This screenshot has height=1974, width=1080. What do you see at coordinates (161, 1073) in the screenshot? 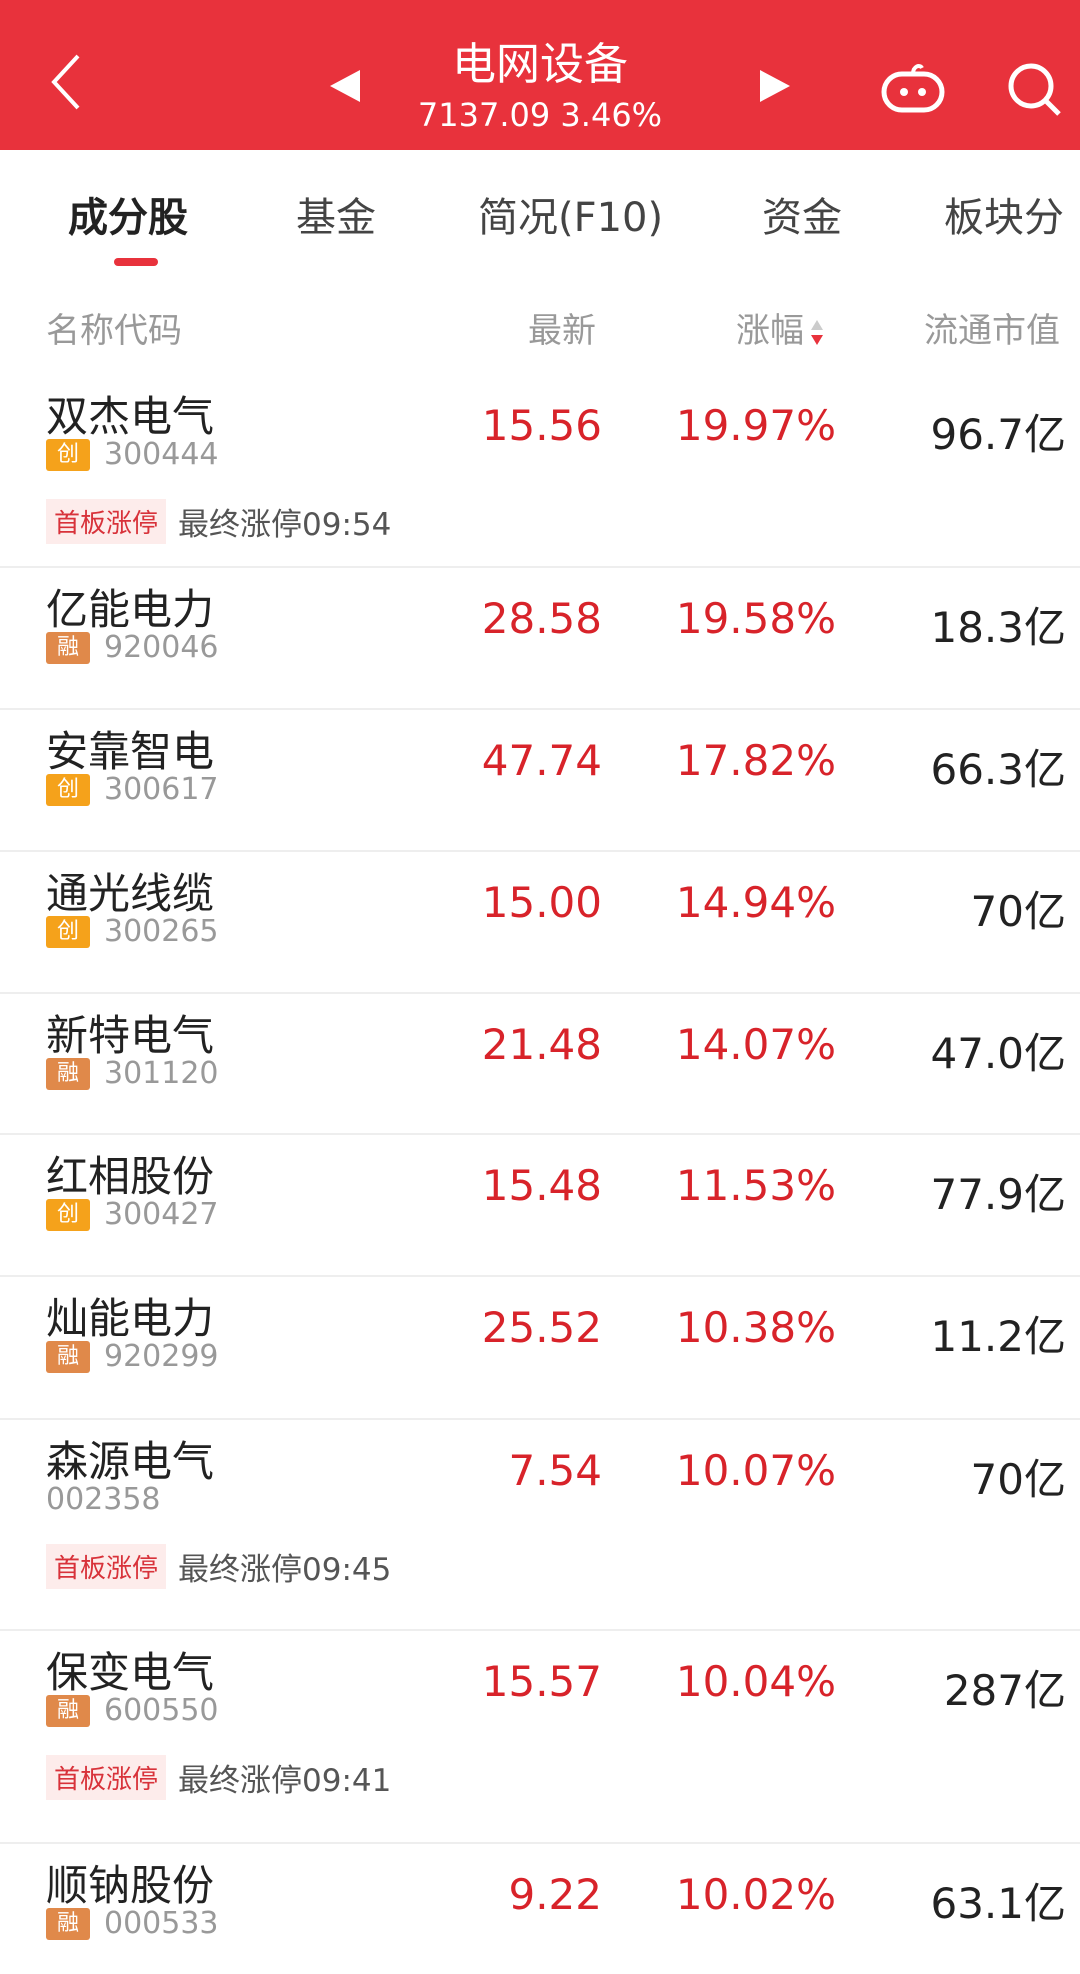
I see `code-text: 301120` at bounding box center [161, 1073].